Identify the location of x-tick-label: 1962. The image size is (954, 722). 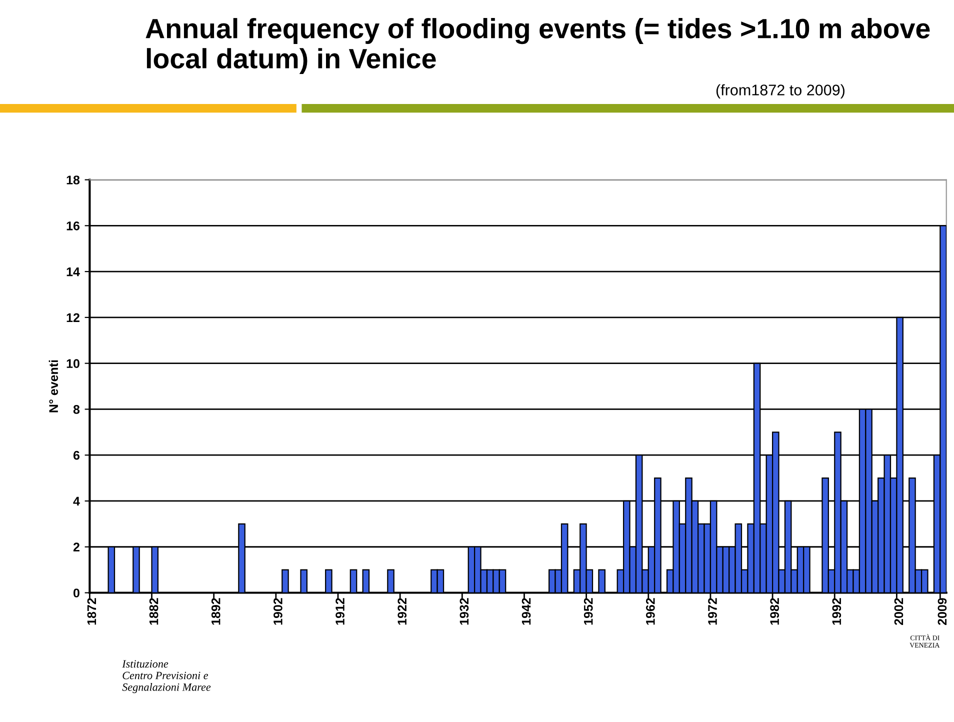
(650, 611).